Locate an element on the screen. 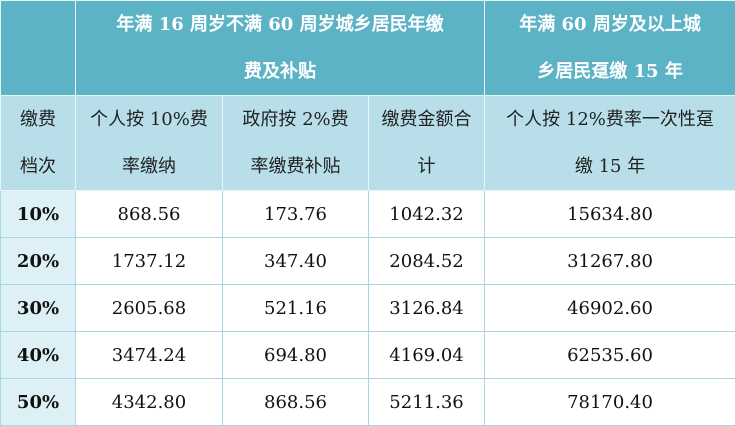 The image size is (735, 426). value-cell: 347.40 is located at coordinates (295, 261).